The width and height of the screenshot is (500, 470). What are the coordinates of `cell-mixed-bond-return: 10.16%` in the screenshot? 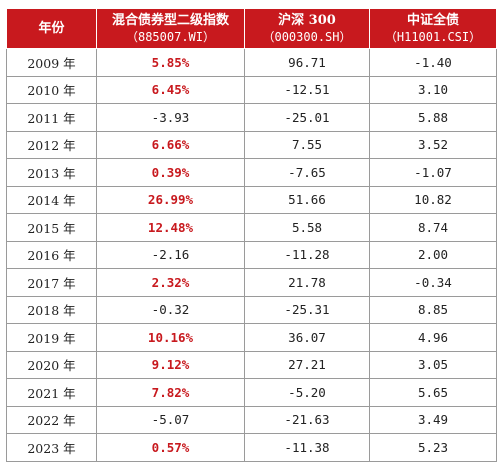 It's located at (170, 337).